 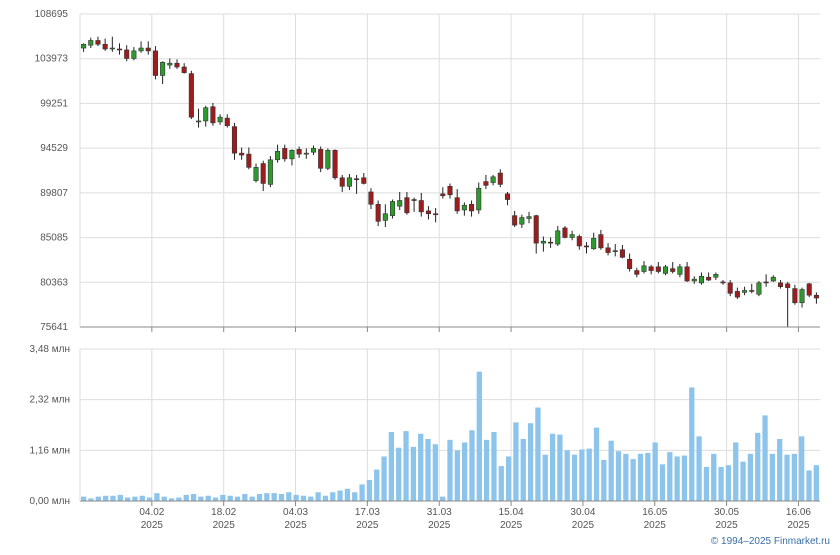 I want to click on price-tick-label: 94529, so click(x=54, y=148).